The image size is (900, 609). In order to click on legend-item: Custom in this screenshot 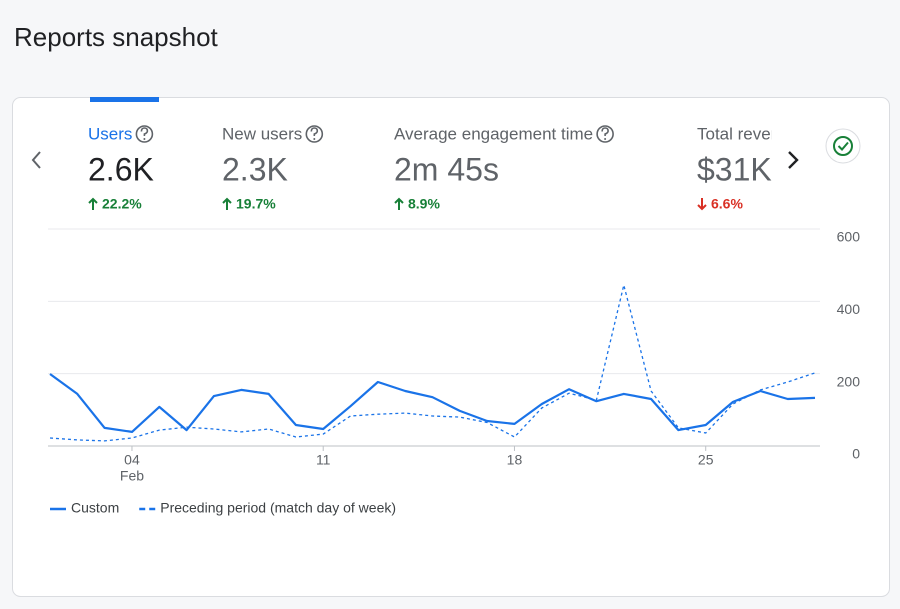, I will do `click(84, 508)`.